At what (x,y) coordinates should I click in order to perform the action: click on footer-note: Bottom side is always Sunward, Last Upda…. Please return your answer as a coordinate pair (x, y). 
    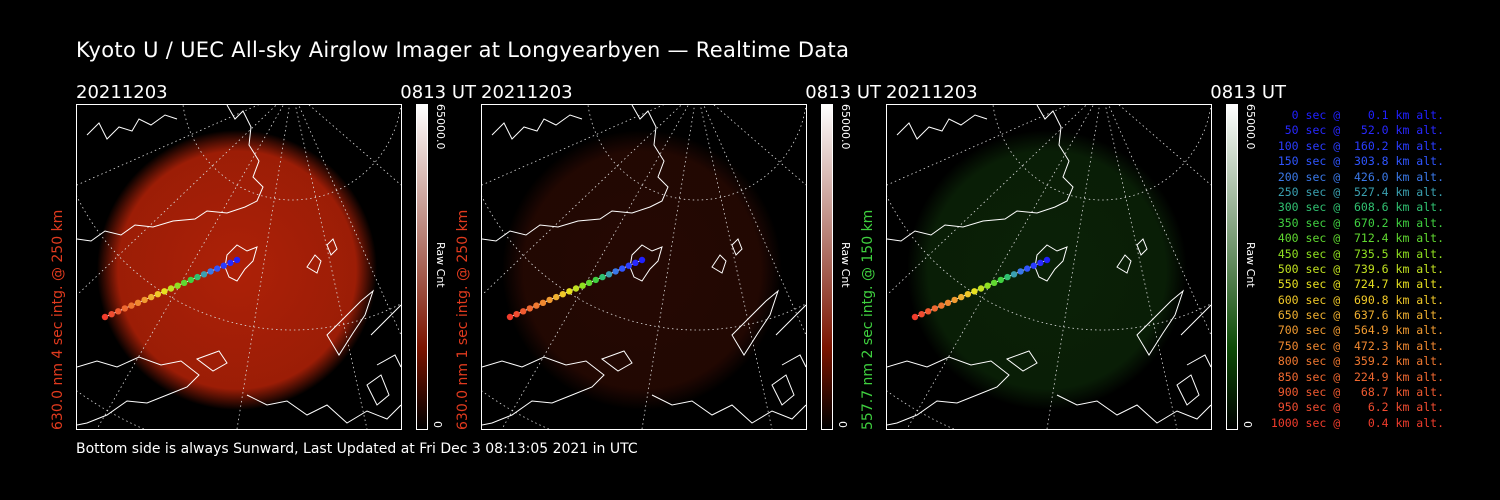
    Looking at the image, I should click on (357, 449).